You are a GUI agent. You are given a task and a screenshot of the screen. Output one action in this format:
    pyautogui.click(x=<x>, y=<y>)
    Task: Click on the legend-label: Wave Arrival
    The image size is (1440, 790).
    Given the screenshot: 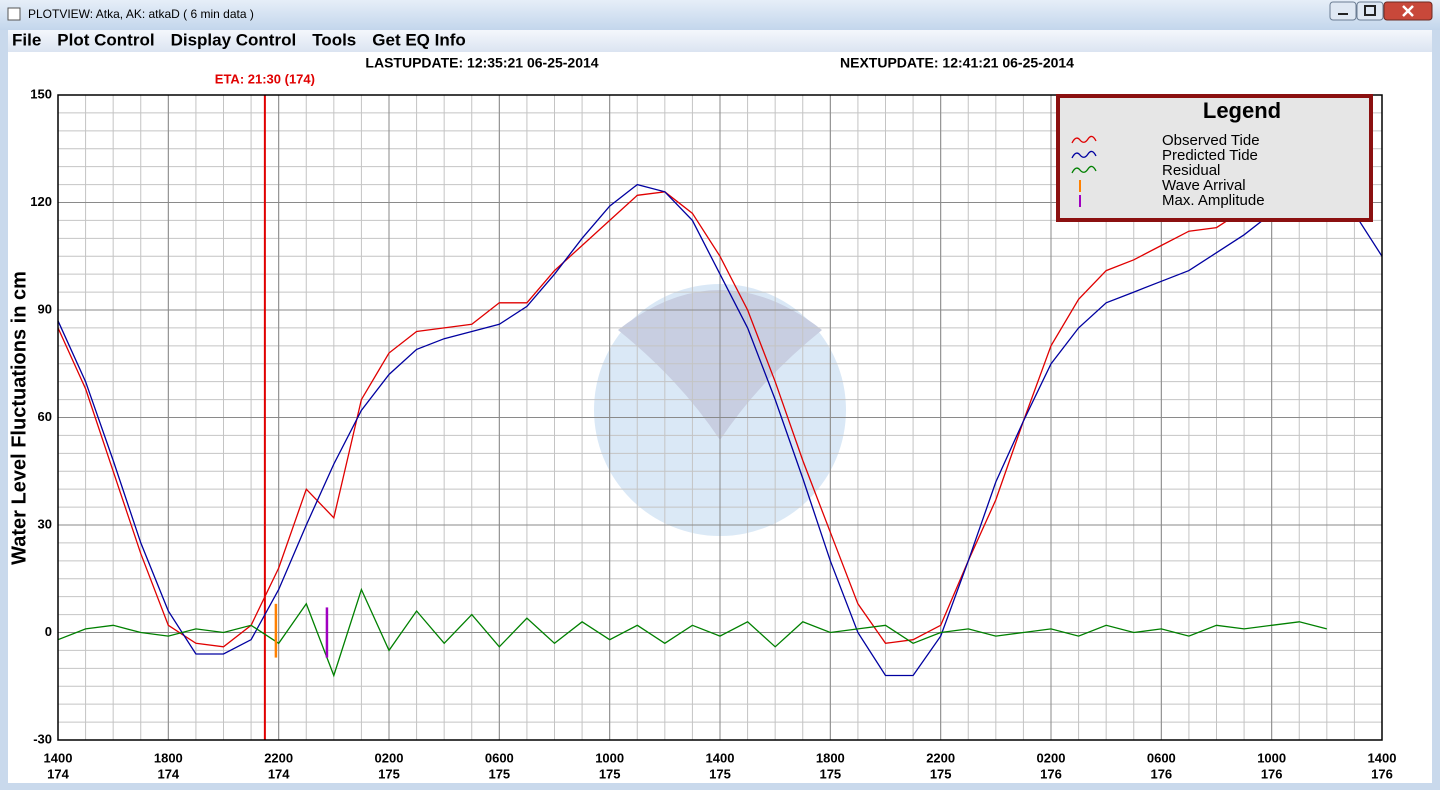 What is the action you would take?
    pyautogui.click(x=1204, y=185)
    